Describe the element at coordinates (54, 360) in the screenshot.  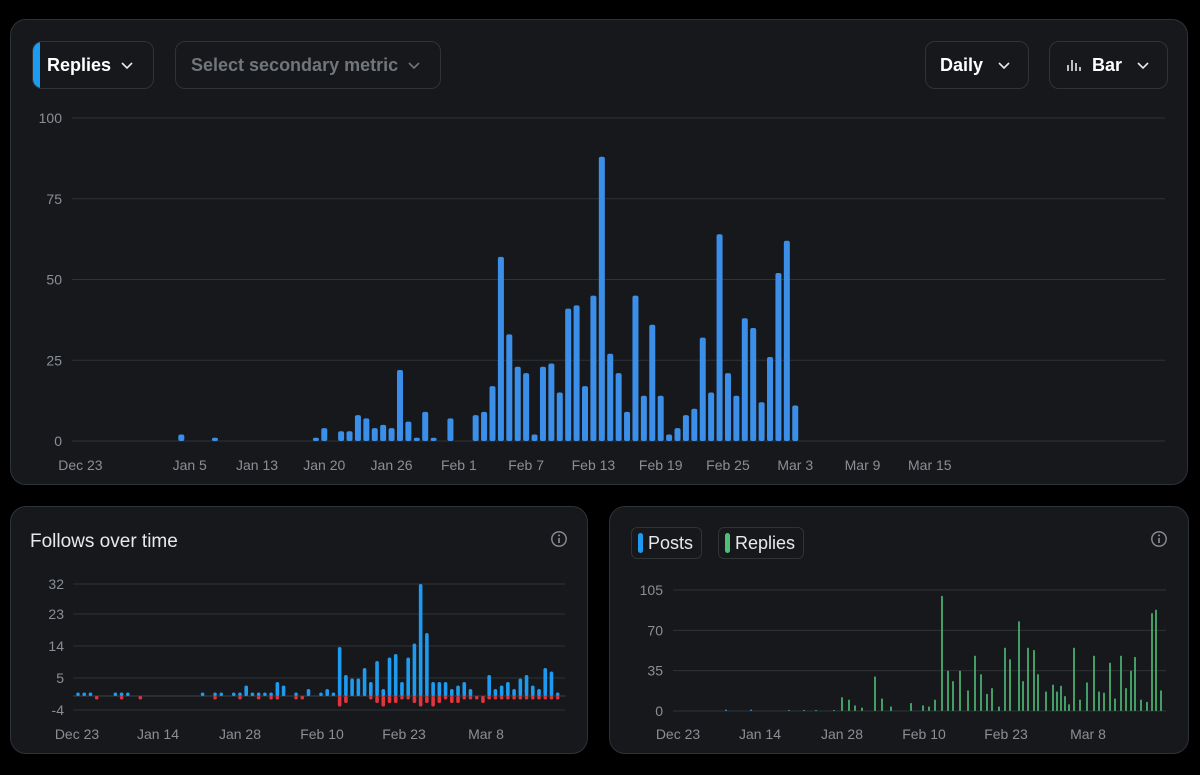
I see `y-tick-label: 25` at that location.